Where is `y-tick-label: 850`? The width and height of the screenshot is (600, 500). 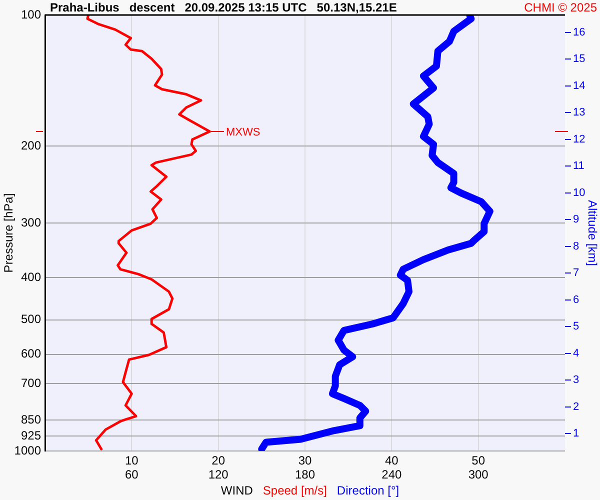
y-tick-label: 850 is located at coordinates (31, 419).